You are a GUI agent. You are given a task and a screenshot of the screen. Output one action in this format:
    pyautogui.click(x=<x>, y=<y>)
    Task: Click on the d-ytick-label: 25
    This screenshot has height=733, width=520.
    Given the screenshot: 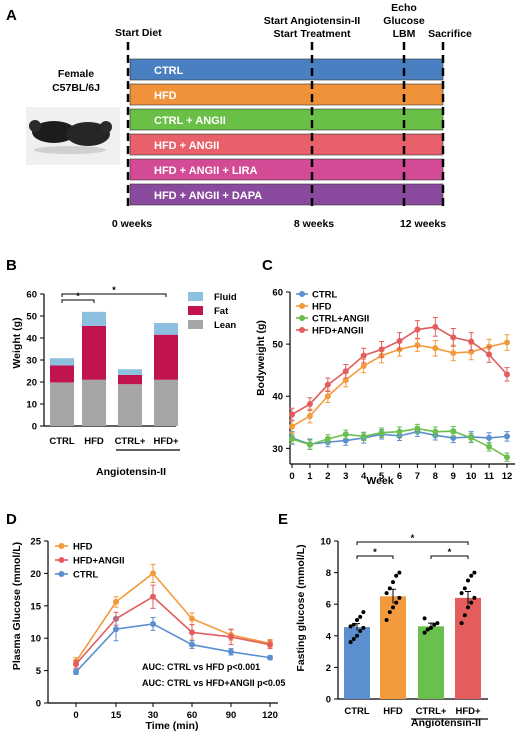 What is the action you would take?
    pyautogui.click(x=35, y=542)
    